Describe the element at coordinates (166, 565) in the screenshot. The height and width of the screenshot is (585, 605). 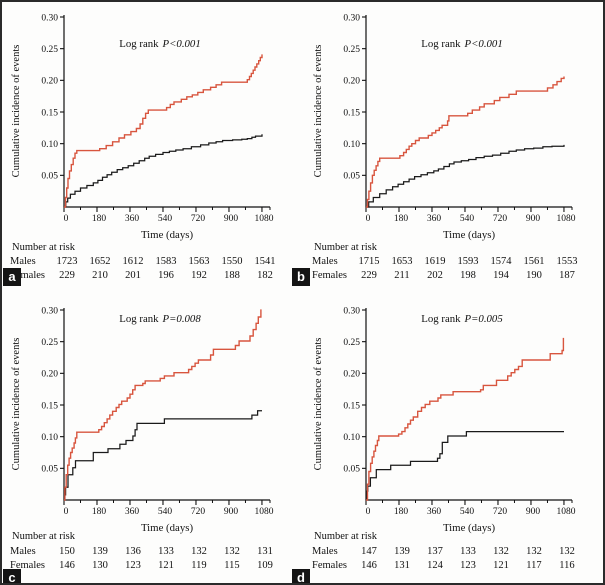
I see `risk-value: 121` at that location.